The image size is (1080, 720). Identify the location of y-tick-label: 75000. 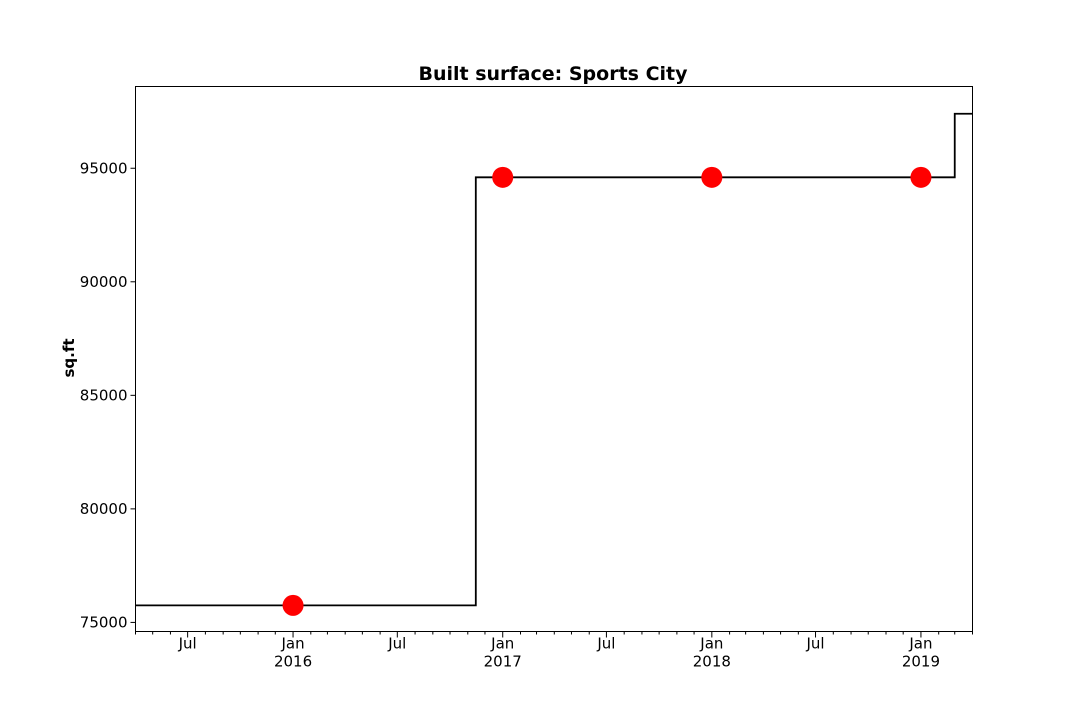
(104, 622).